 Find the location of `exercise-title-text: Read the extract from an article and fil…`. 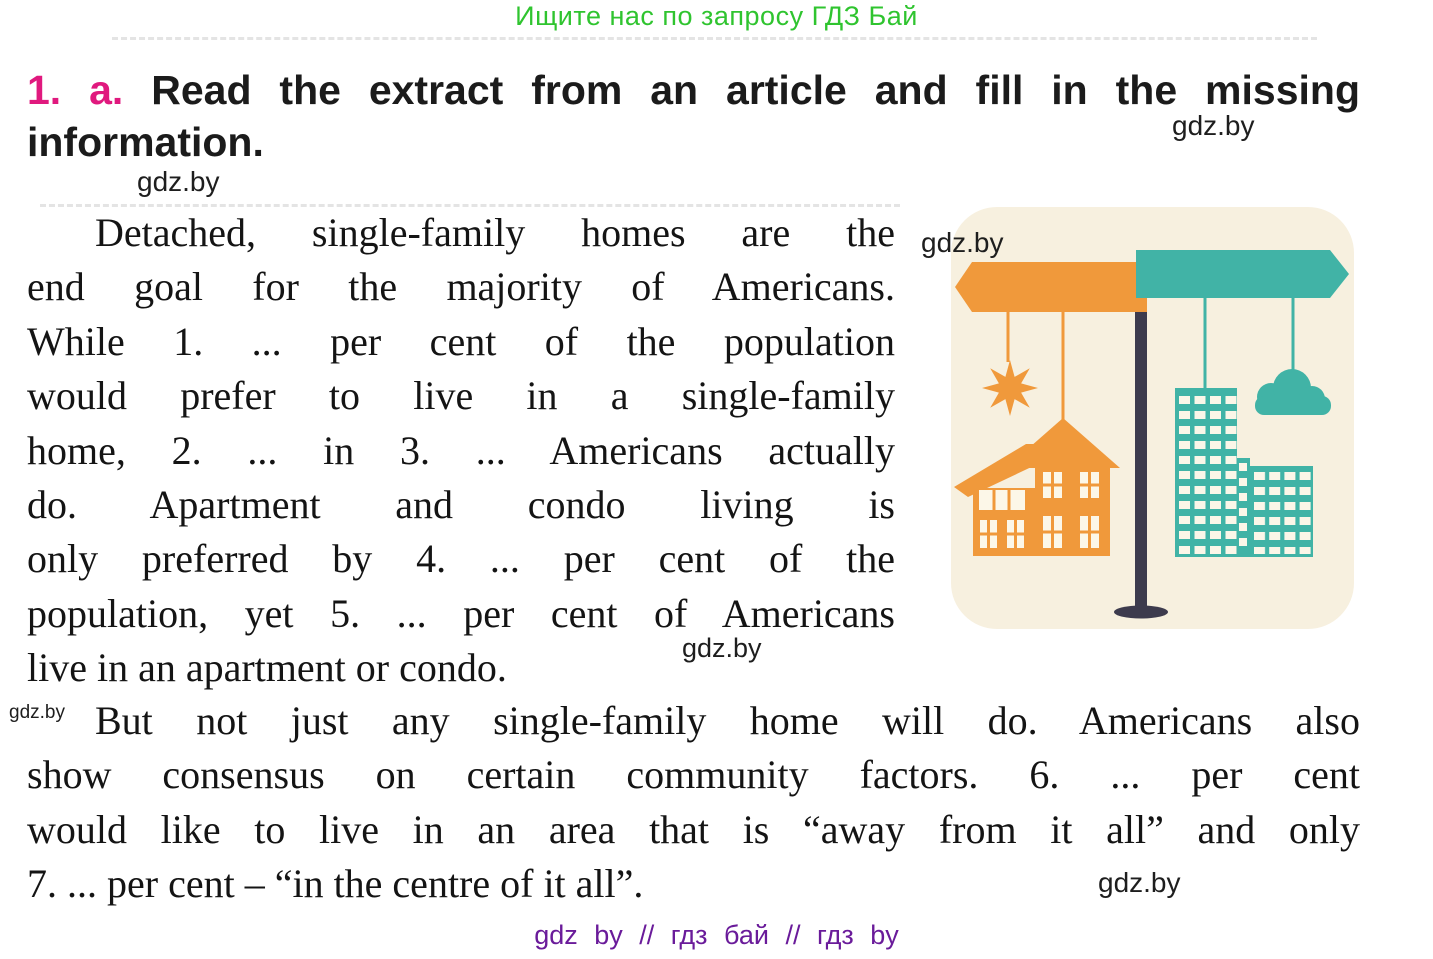

exercise-title-text: Read the extract from an article and fil… is located at coordinates (755, 90).